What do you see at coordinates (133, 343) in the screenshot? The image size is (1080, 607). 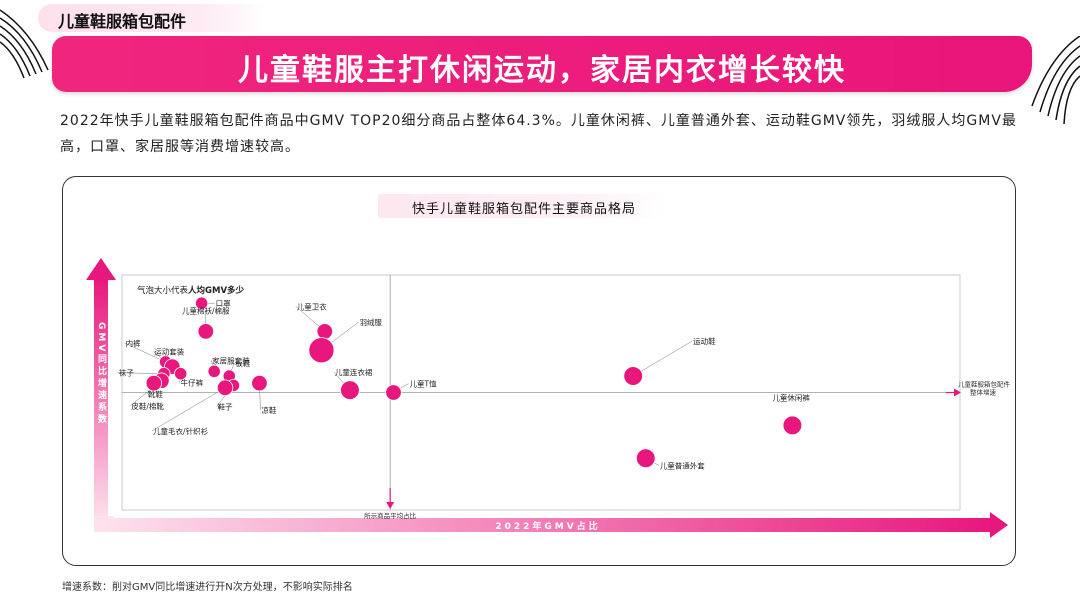 I see `bubble-label-2: 内裤` at bounding box center [133, 343].